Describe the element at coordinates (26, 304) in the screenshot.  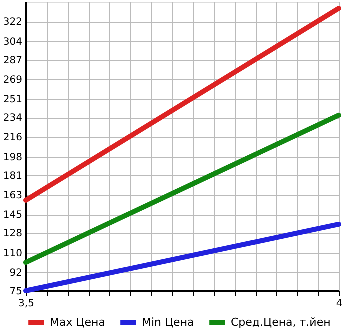
I see `x-tick-label: 3,5` at that location.